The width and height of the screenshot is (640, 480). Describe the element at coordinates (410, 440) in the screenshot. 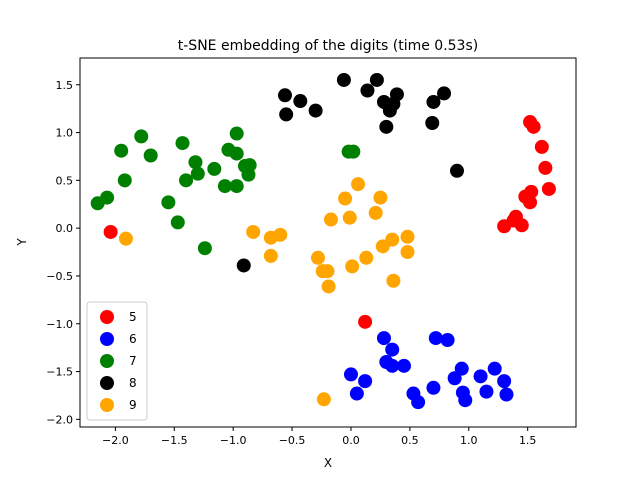

I see `x-tick-label: 0.5` at that location.